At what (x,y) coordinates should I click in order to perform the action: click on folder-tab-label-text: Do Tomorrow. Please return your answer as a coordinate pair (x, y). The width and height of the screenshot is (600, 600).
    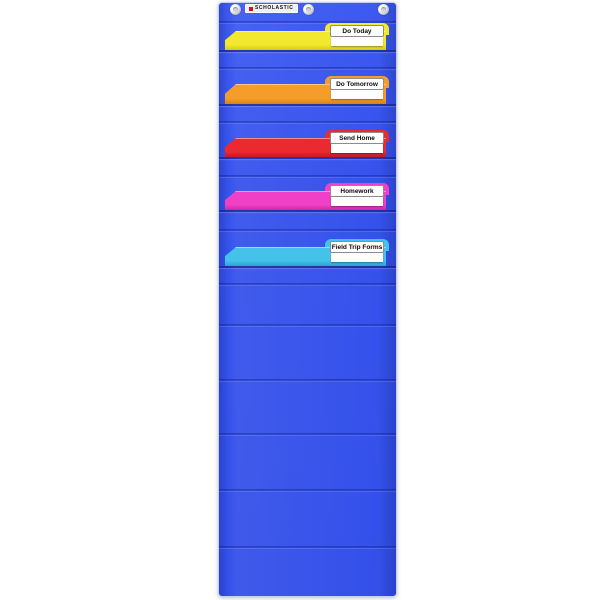
    Looking at the image, I should click on (357, 84).